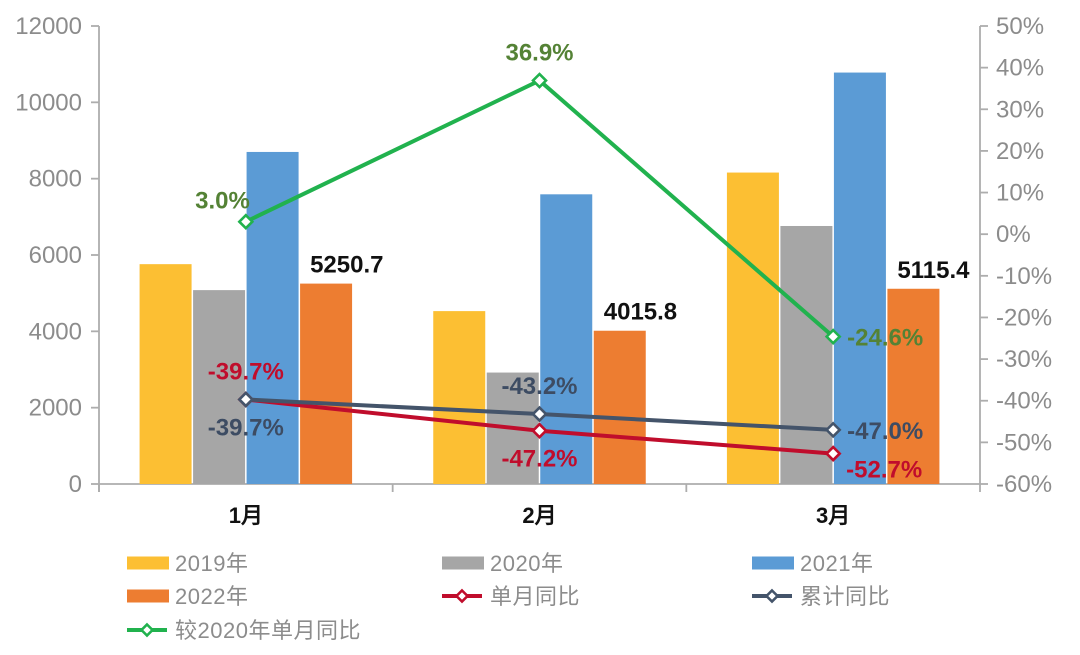 The width and height of the screenshot is (1080, 655). What do you see at coordinates (148, 596) in the screenshot?
I see `legend-swatch-2022年` at bounding box center [148, 596].